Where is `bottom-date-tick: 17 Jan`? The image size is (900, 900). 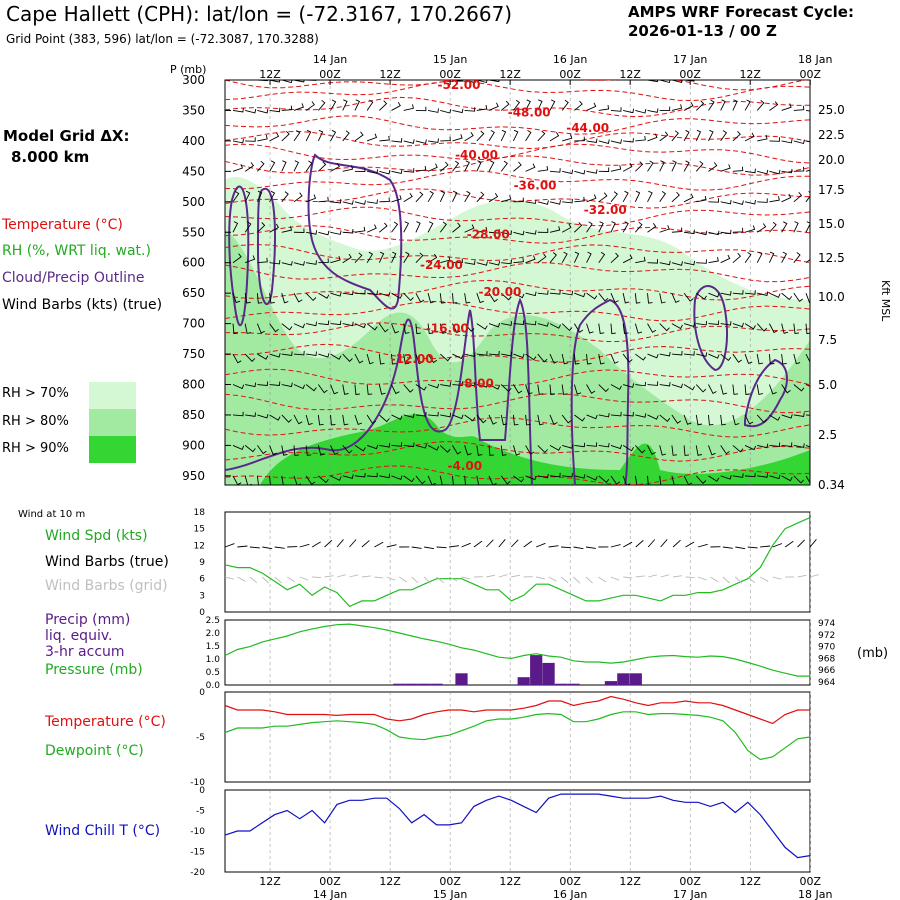 bottom-date-tick: 17 Jan is located at coordinates (690, 894).